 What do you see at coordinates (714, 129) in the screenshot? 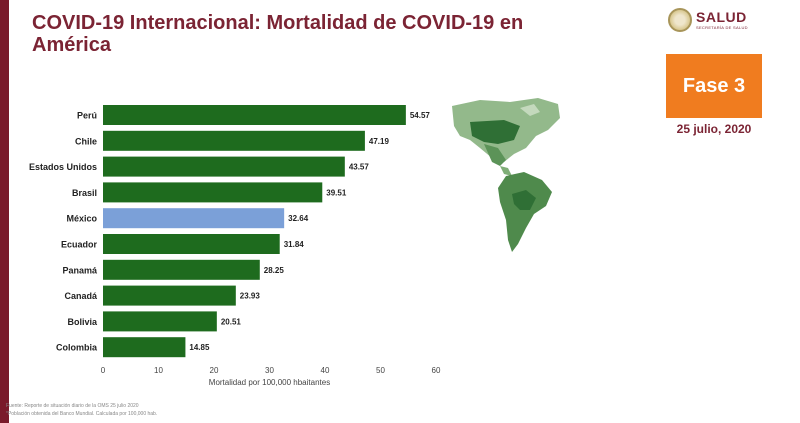
I see `phase-date: 25 julio, 2020` at bounding box center [714, 129].